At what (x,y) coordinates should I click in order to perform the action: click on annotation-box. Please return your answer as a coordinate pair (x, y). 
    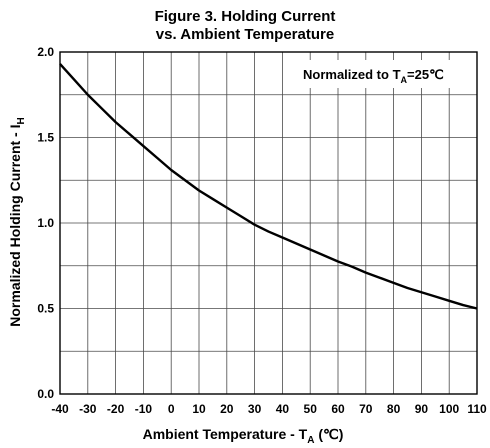
    Looking at the image, I should click on (382, 74).